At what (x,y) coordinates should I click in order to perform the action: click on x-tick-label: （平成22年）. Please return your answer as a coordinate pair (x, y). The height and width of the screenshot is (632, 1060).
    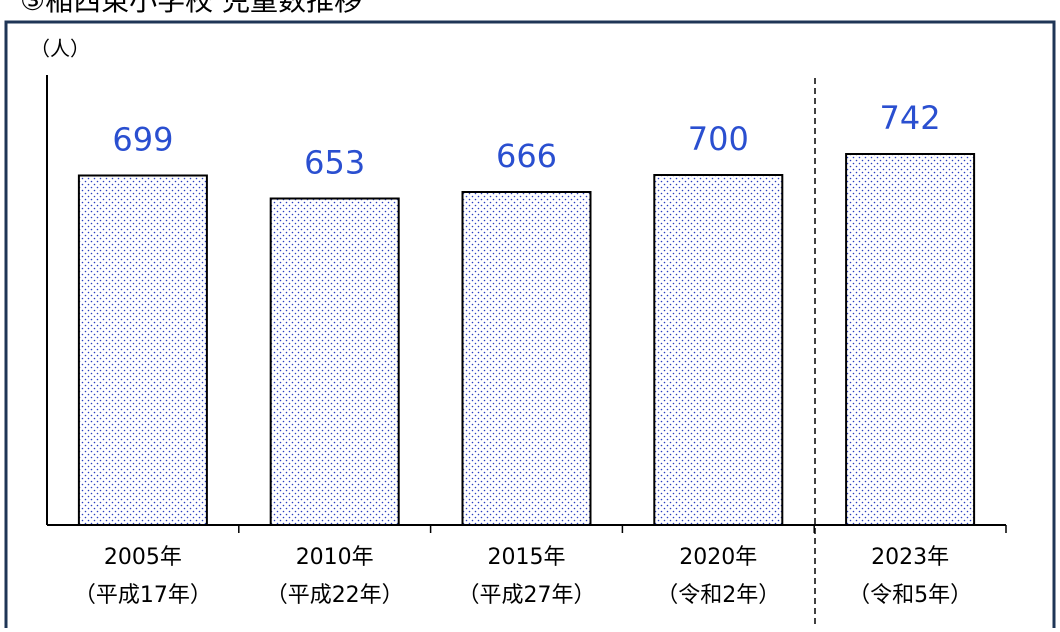
    Looking at the image, I should click on (335, 595).